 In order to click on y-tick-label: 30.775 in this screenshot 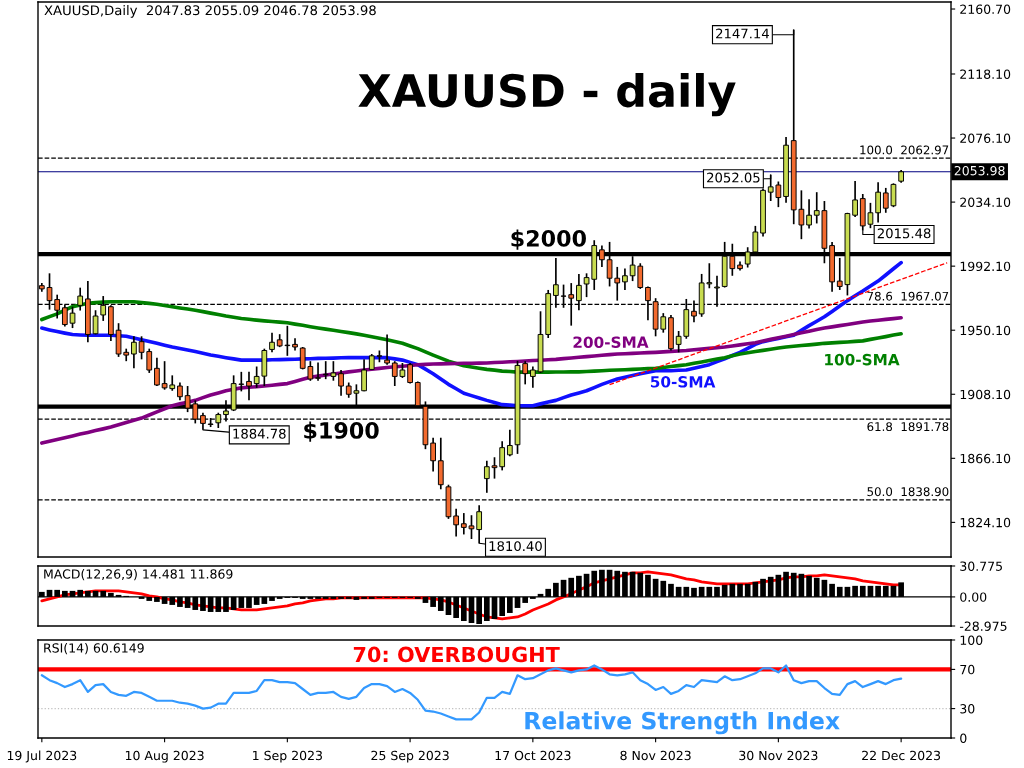, I will do `click(981, 566)`.